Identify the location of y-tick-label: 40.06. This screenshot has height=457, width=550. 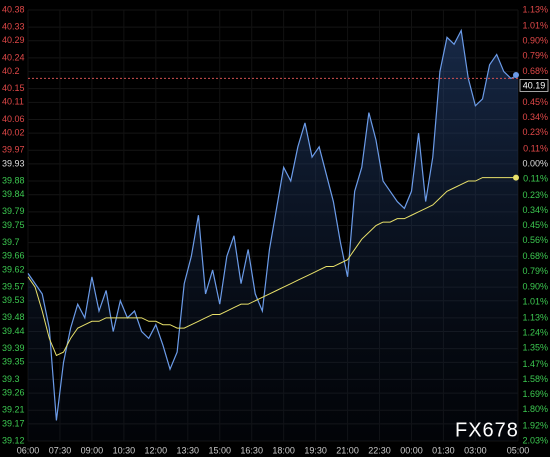
(13, 119).